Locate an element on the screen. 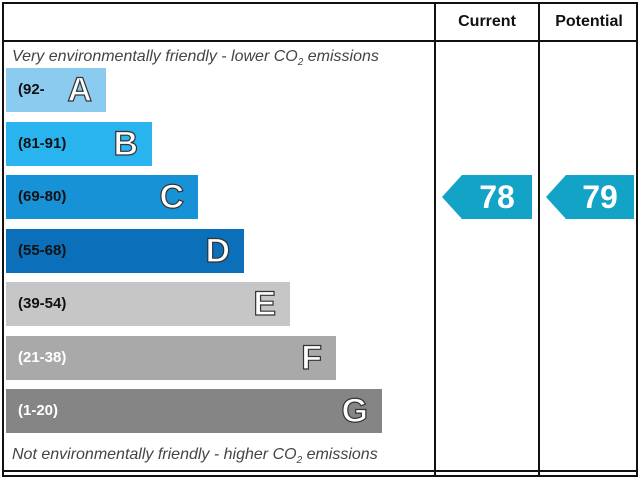  band-range-label: (69-80) is located at coordinates (42, 196).